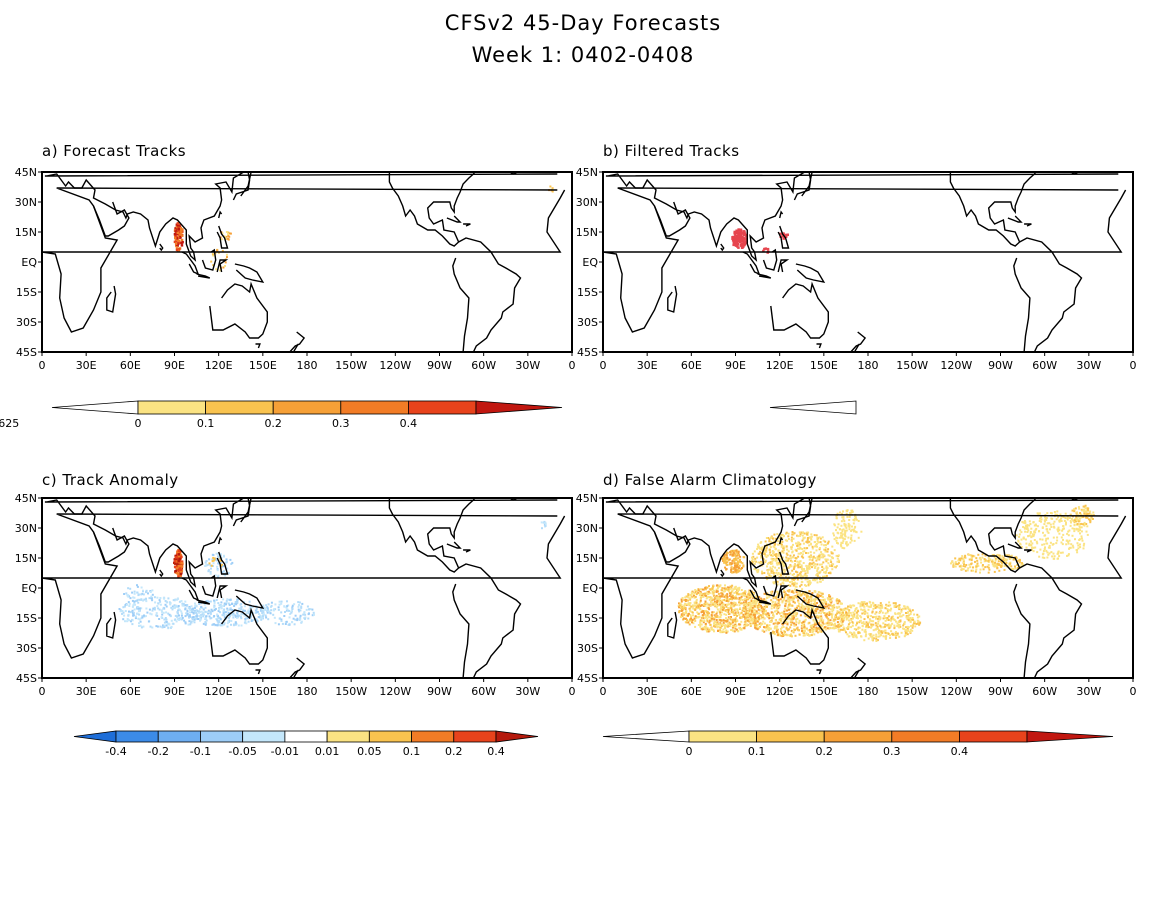 The width and height of the screenshot is (1165, 900). Describe the element at coordinates (1048, 294) in the screenshot. I see `coastline` at that location.